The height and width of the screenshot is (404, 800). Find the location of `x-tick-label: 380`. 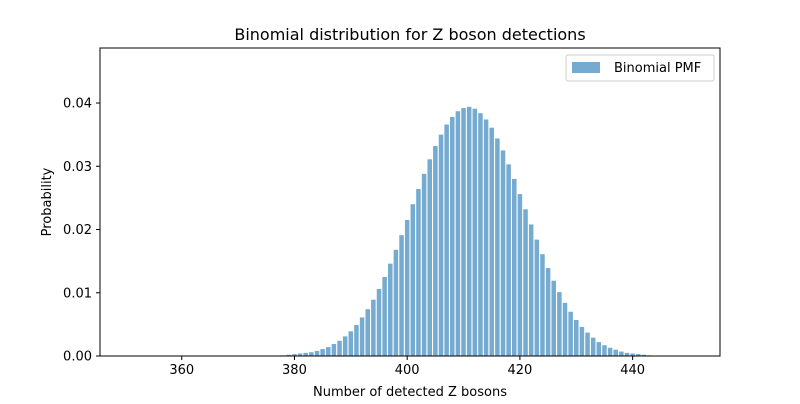

x-tick-label: 380 is located at coordinates (294, 370).